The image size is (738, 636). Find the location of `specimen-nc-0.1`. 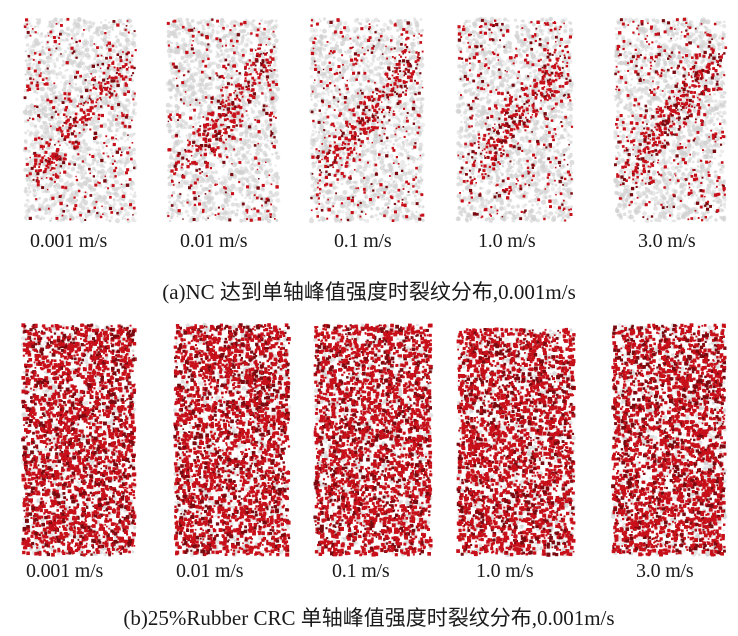

specimen-nc-0.1 is located at coordinates (367, 120).